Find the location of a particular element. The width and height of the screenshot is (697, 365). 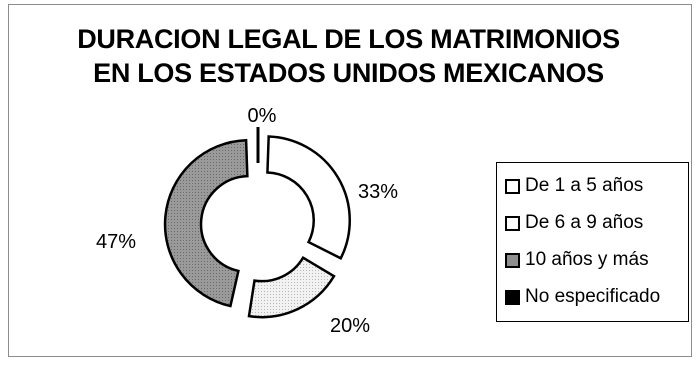

chart-title-line-2: EN LOS ESTADOS UNIDOS MEXICANOS is located at coordinates (348, 73).